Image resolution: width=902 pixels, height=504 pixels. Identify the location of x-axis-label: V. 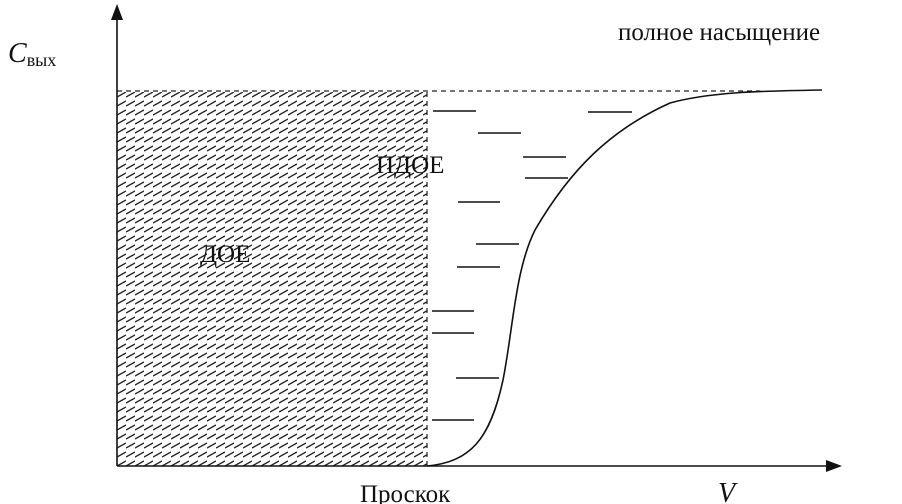
(728, 491).